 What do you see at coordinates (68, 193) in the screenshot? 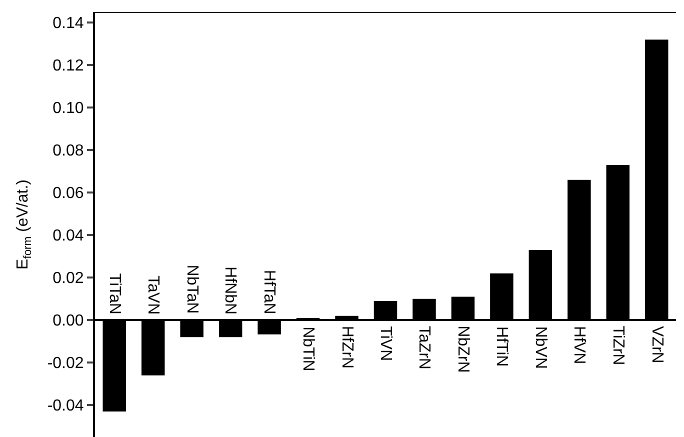
I see `y-tick-label: 0.06` at bounding box center [68, 193].